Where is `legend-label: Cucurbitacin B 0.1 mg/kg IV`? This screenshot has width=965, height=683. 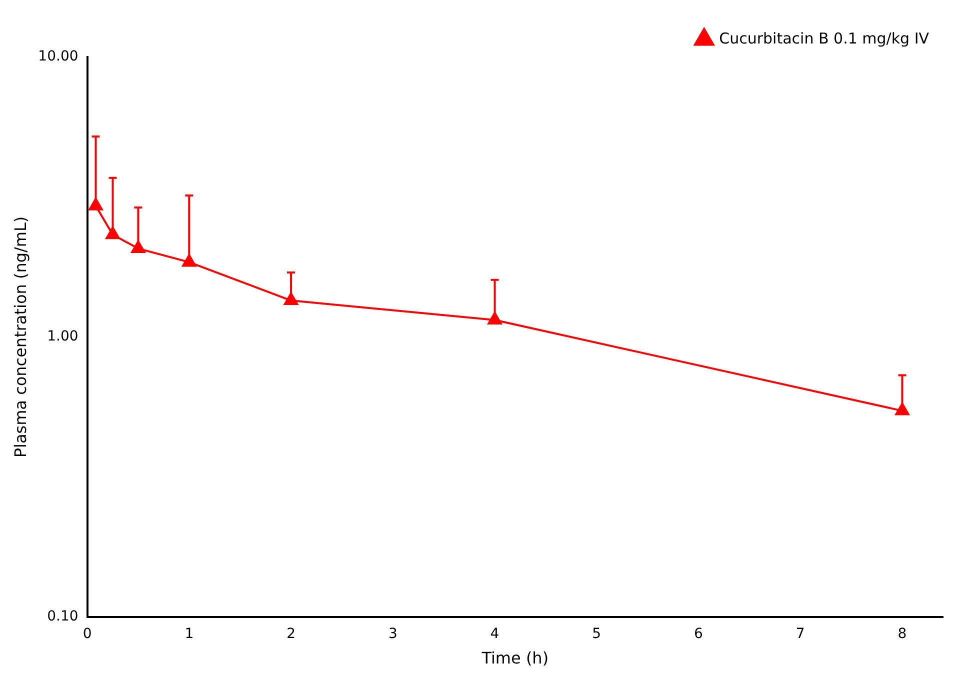 legend-label: Cucurbitacin B 0.1 mg/kg IV is located at coordinates (824, 38).